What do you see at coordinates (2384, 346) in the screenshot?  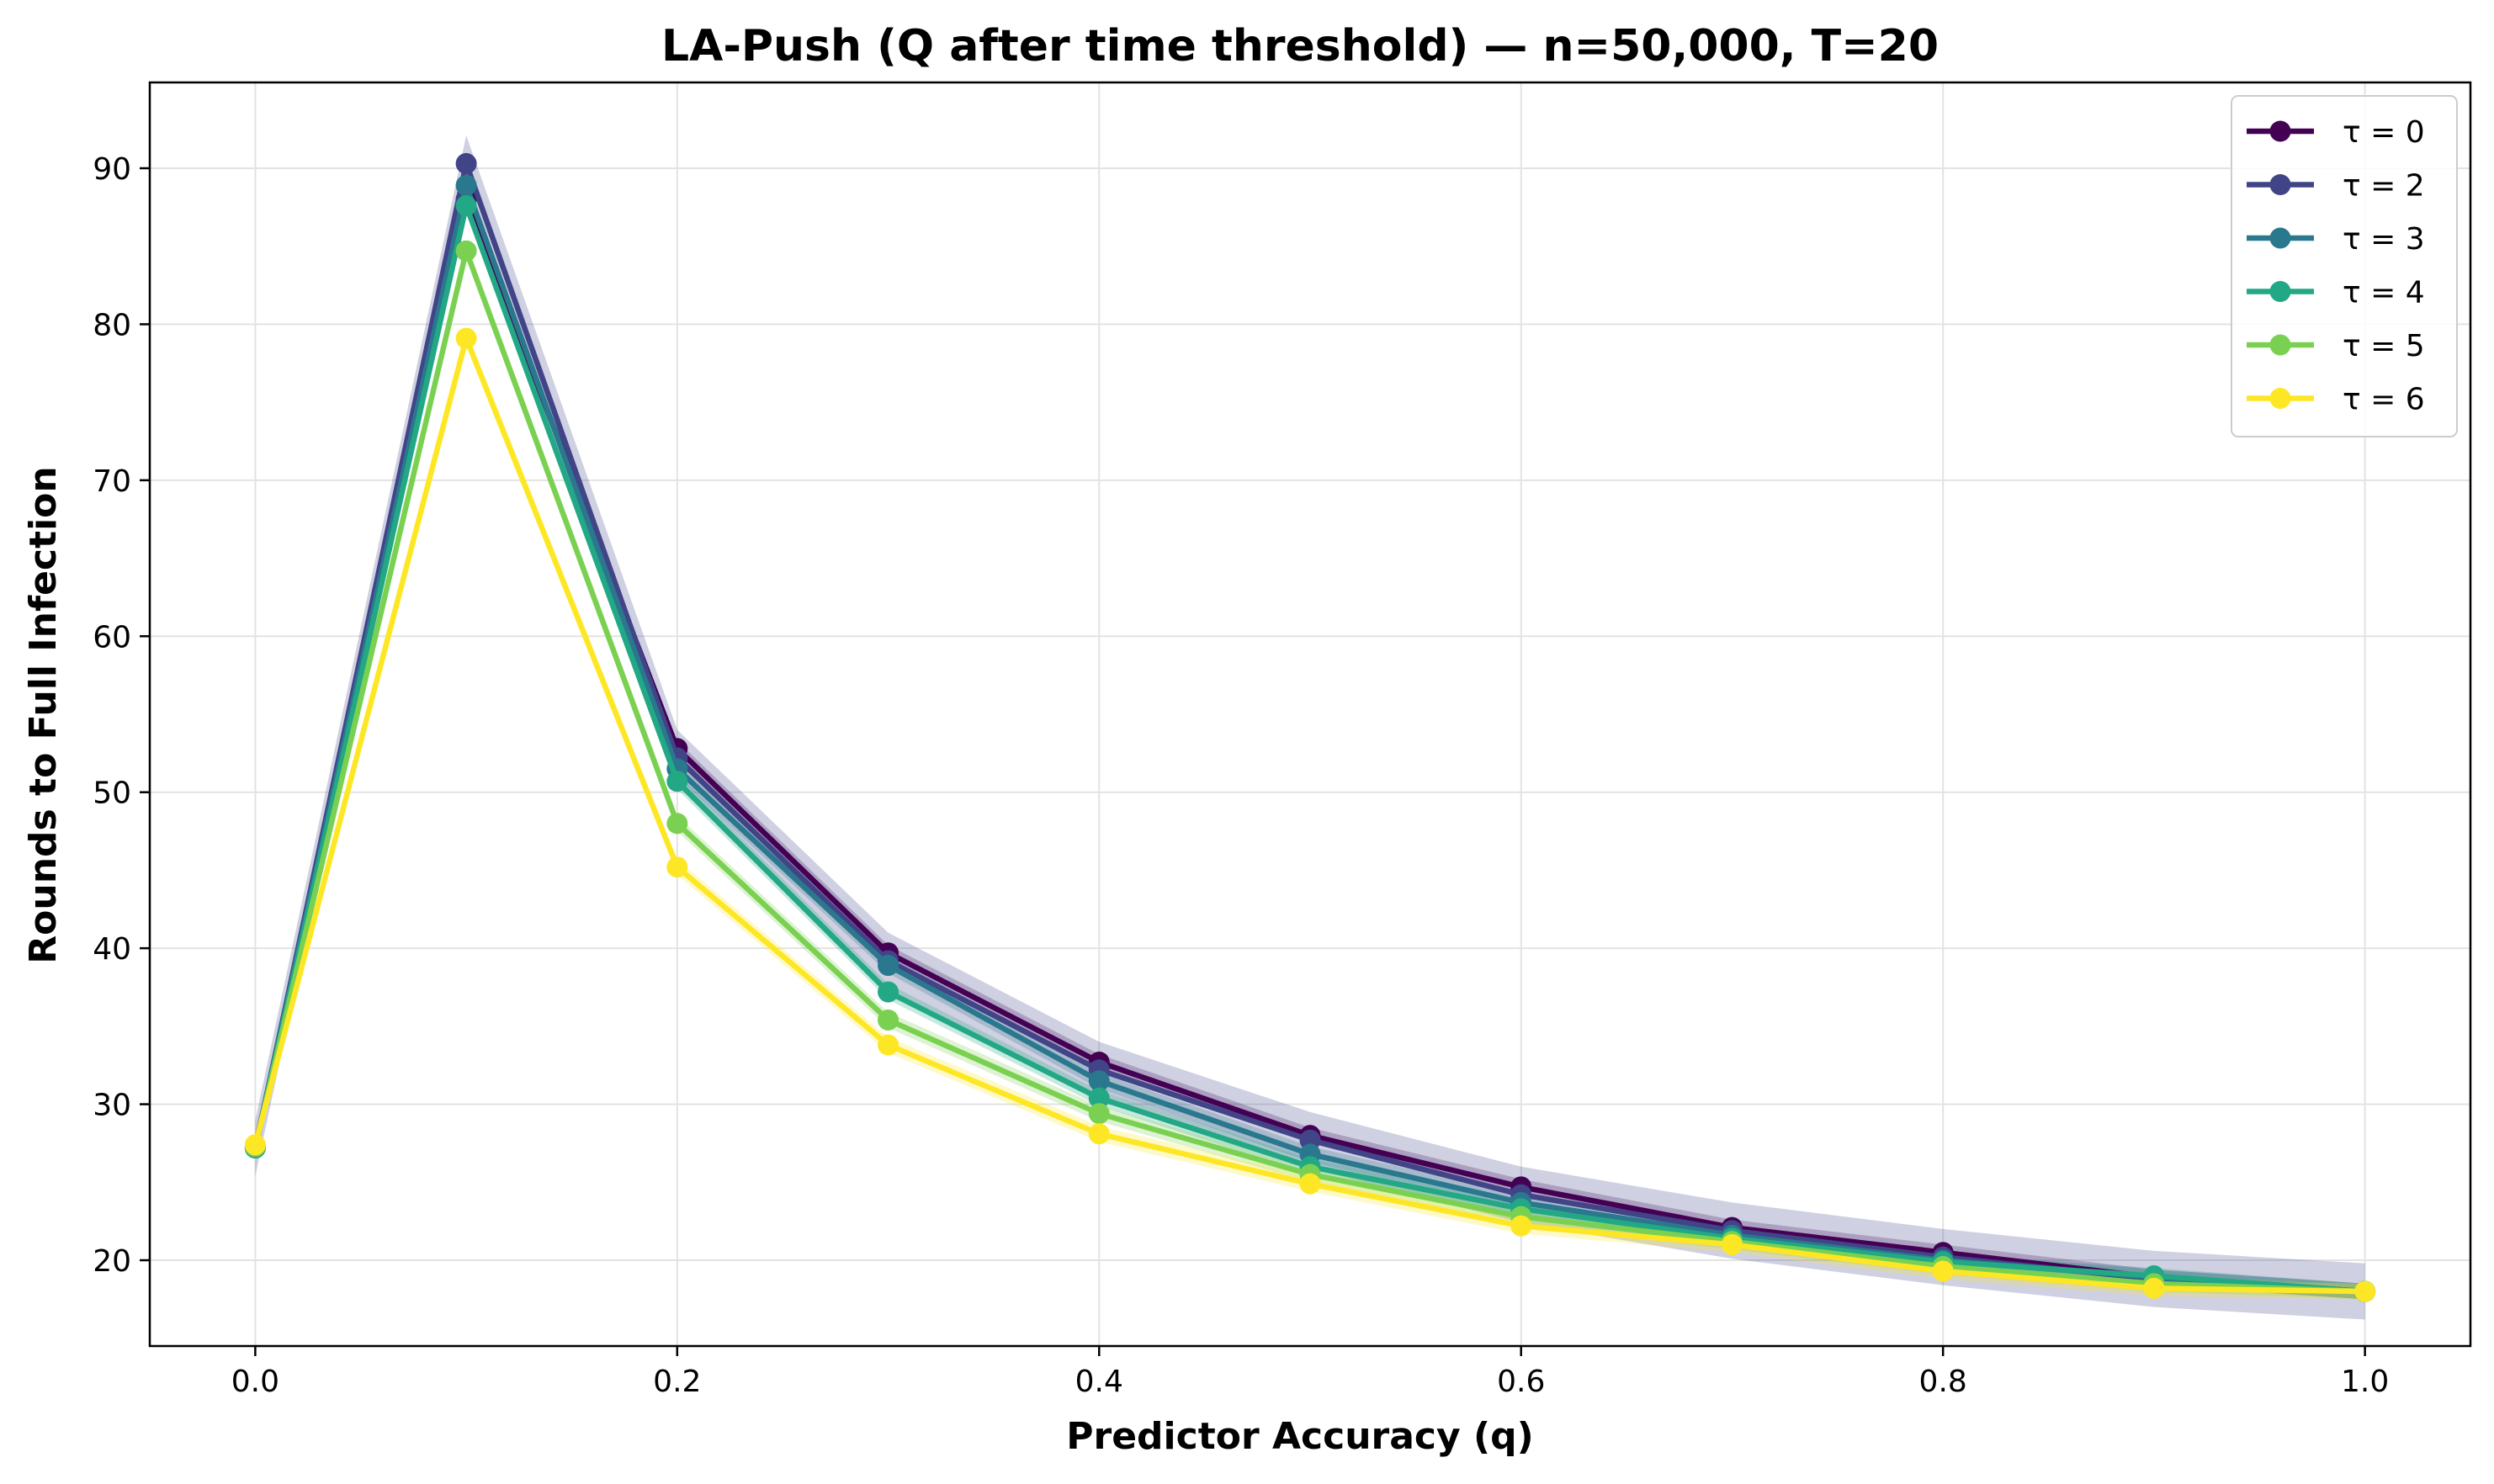 I see `legend-label: τ = 5` at bounding box center [2384, 346].